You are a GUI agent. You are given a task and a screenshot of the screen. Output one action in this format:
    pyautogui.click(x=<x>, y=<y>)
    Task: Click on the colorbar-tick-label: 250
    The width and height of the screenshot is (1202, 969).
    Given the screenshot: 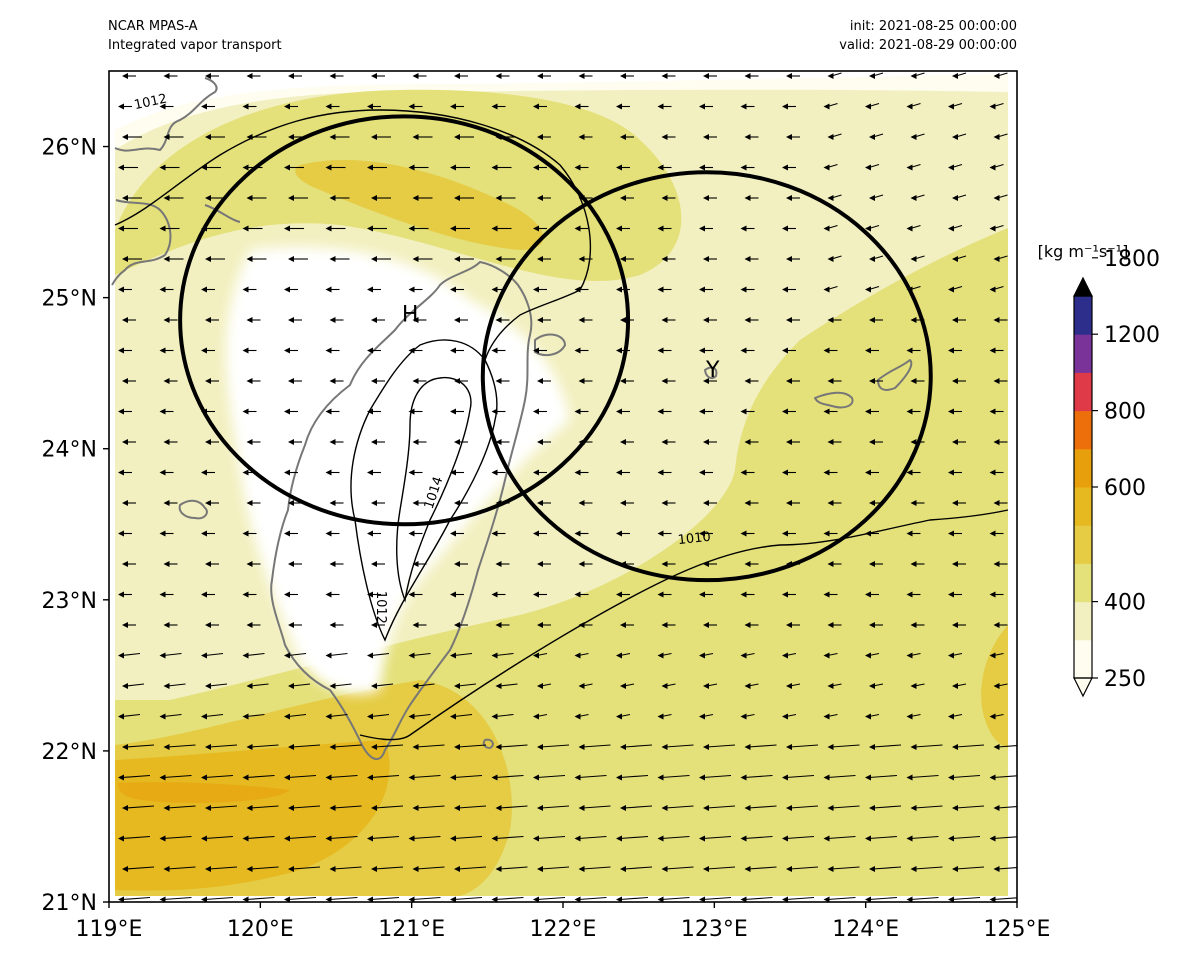 What is the action you would take?
    pyautogui.click(x=1125, y=679)
    